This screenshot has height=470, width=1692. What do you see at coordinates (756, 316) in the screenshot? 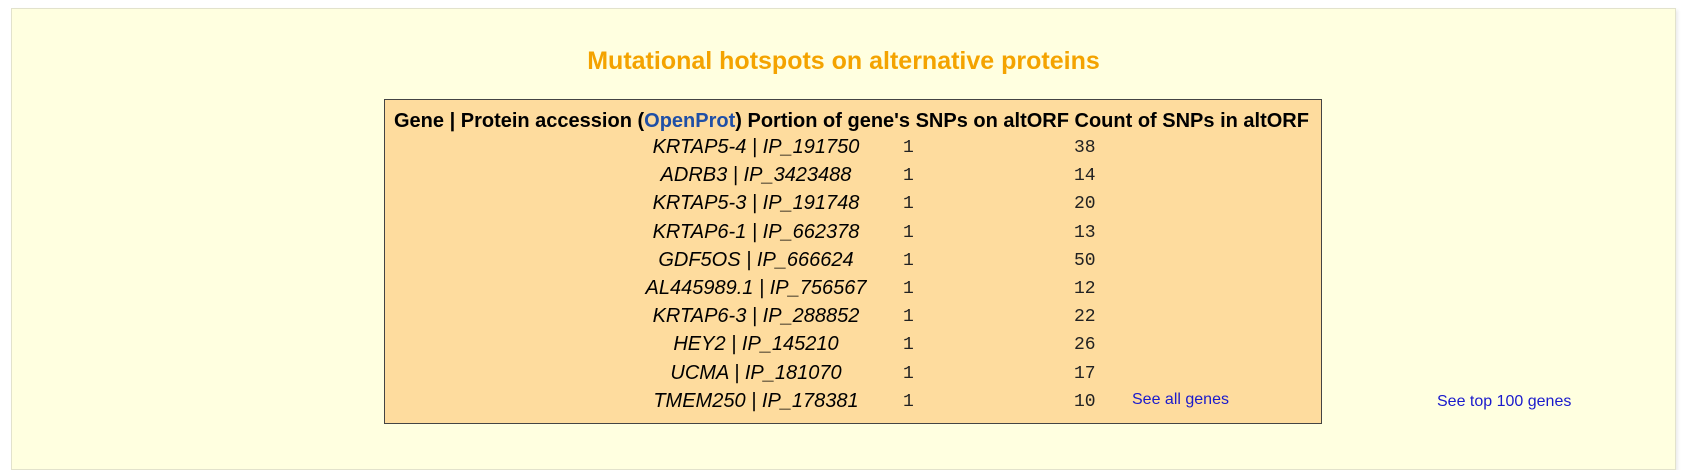
I see `gene-accession-cell: KRTAP6-3 | IP_288852` at bounding box center [756, 316].